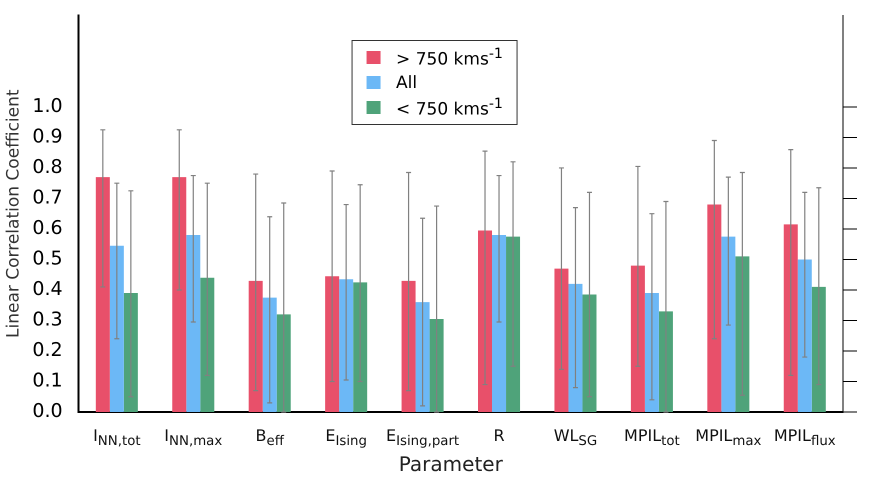  I want to click on x-tick-label: MPIL$_{tot}$, so click(652, 438).